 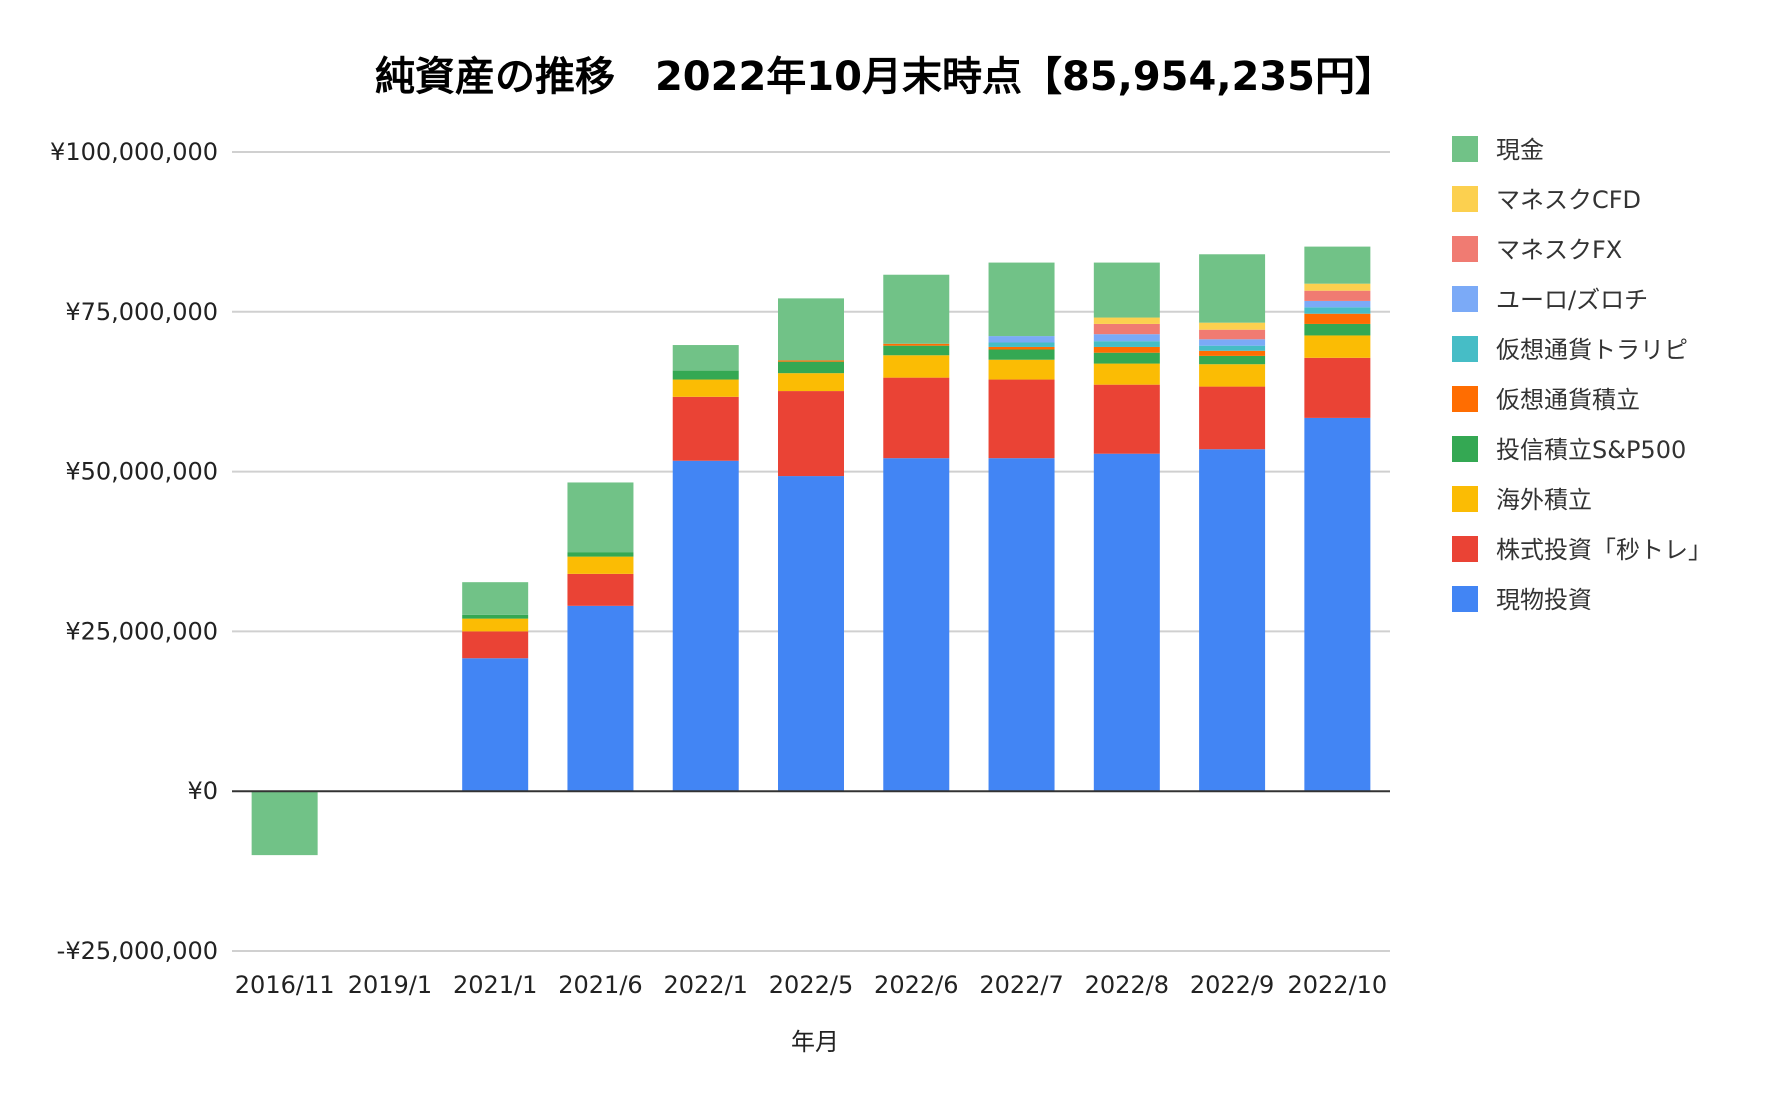 I want to click on x-tick-label: 2022/8, so click(x=1127, y=985).